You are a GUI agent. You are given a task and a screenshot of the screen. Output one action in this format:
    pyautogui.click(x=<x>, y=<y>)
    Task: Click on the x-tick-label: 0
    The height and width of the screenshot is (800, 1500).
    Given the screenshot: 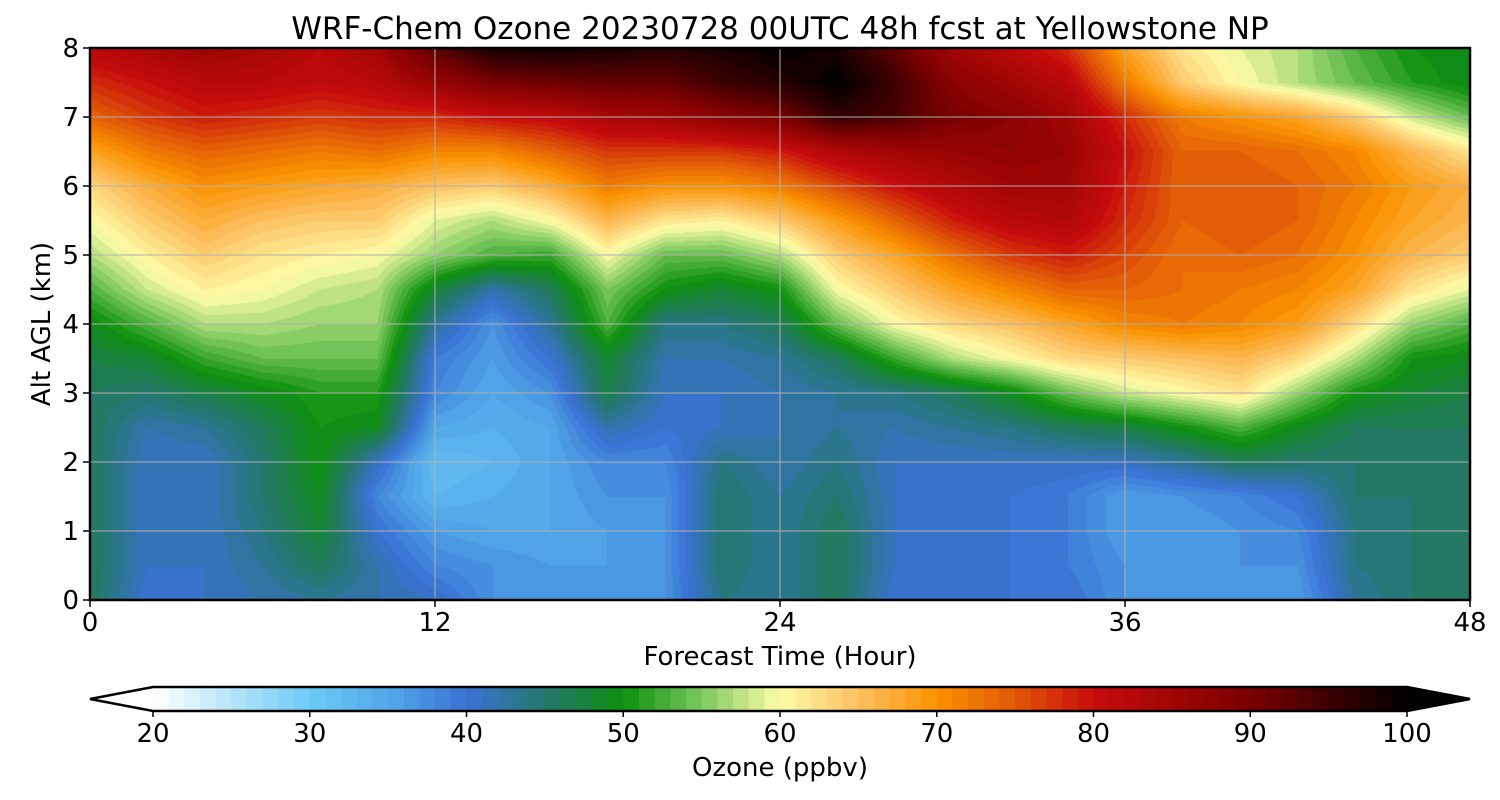 What is the action you would take?
    pyautogui.click(x=90, y=623)
    